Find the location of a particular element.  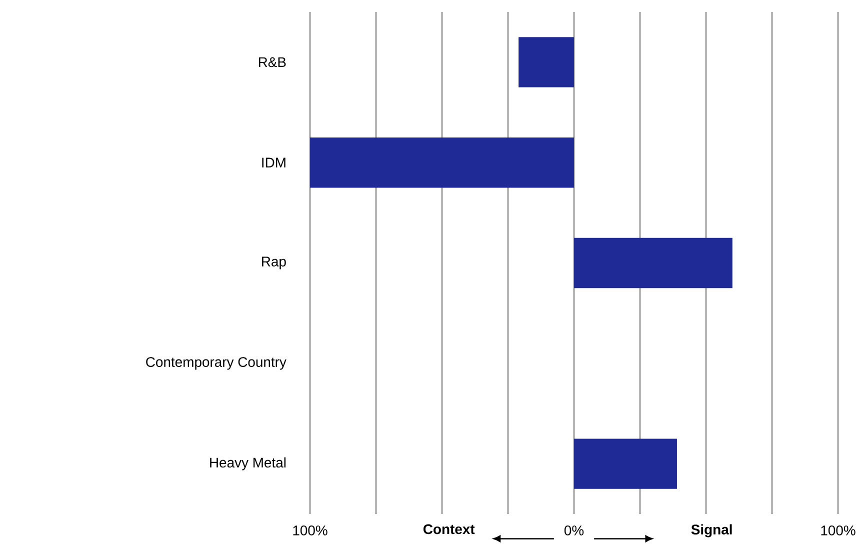

y-tick-label: Rap is located at coordinates (274, 263).